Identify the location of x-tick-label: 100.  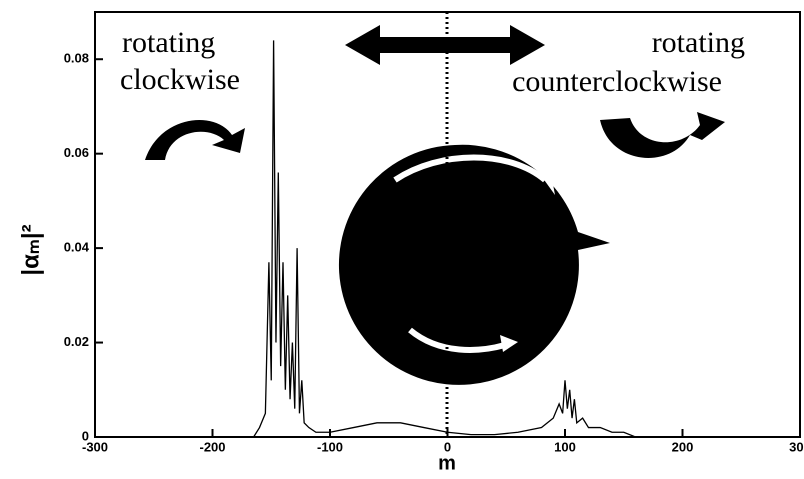
(565, 446).